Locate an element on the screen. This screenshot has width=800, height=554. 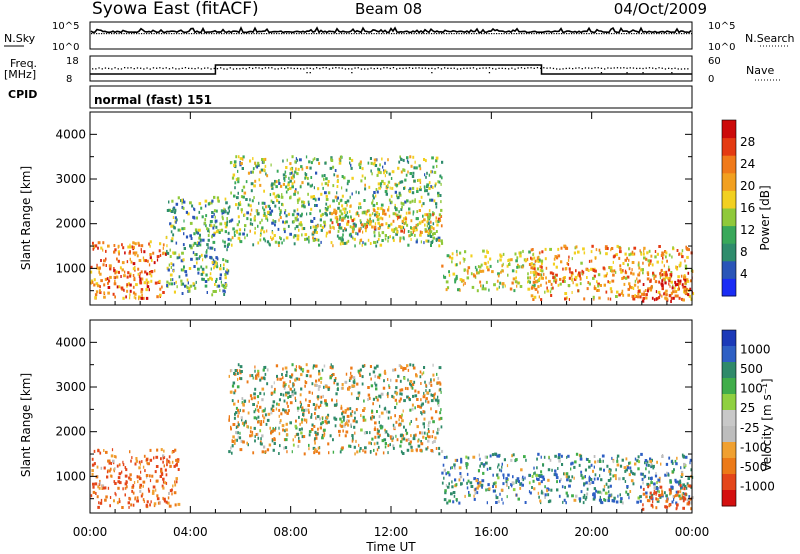
nsky-label: N.Sky is located at coordinates (20, 38).